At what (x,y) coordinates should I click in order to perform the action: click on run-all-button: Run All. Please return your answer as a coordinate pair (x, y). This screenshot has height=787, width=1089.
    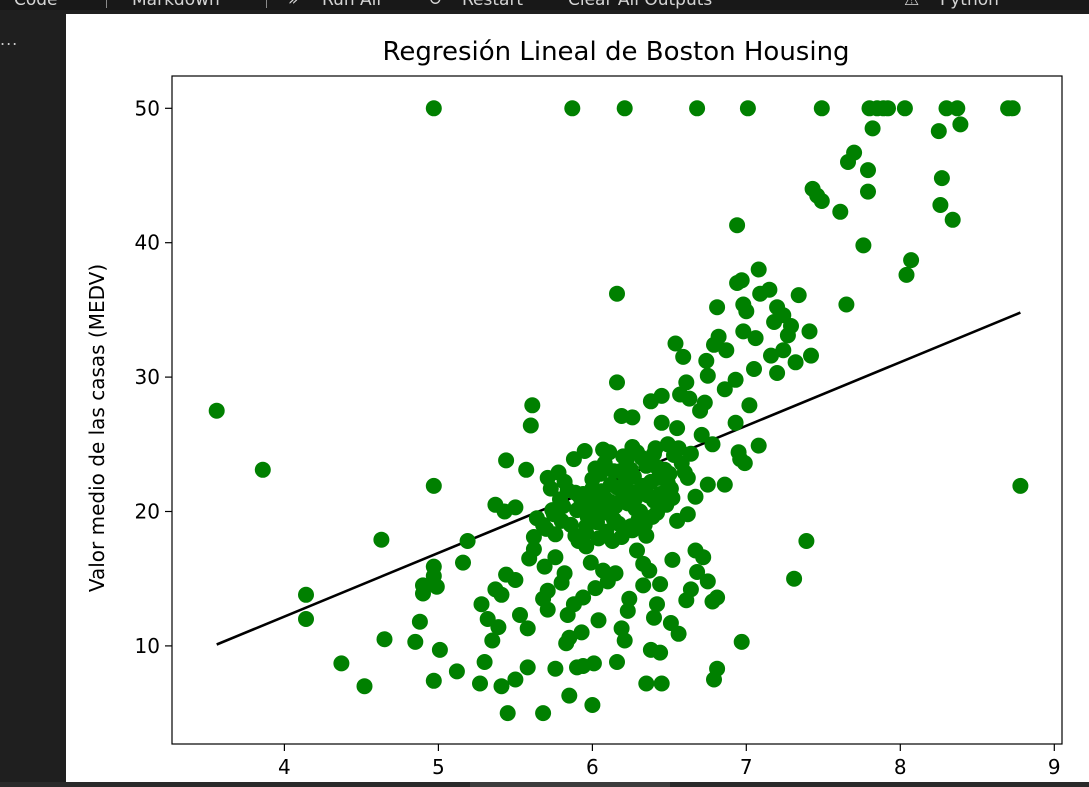
    Looking at the image, I should click on (352, 5).